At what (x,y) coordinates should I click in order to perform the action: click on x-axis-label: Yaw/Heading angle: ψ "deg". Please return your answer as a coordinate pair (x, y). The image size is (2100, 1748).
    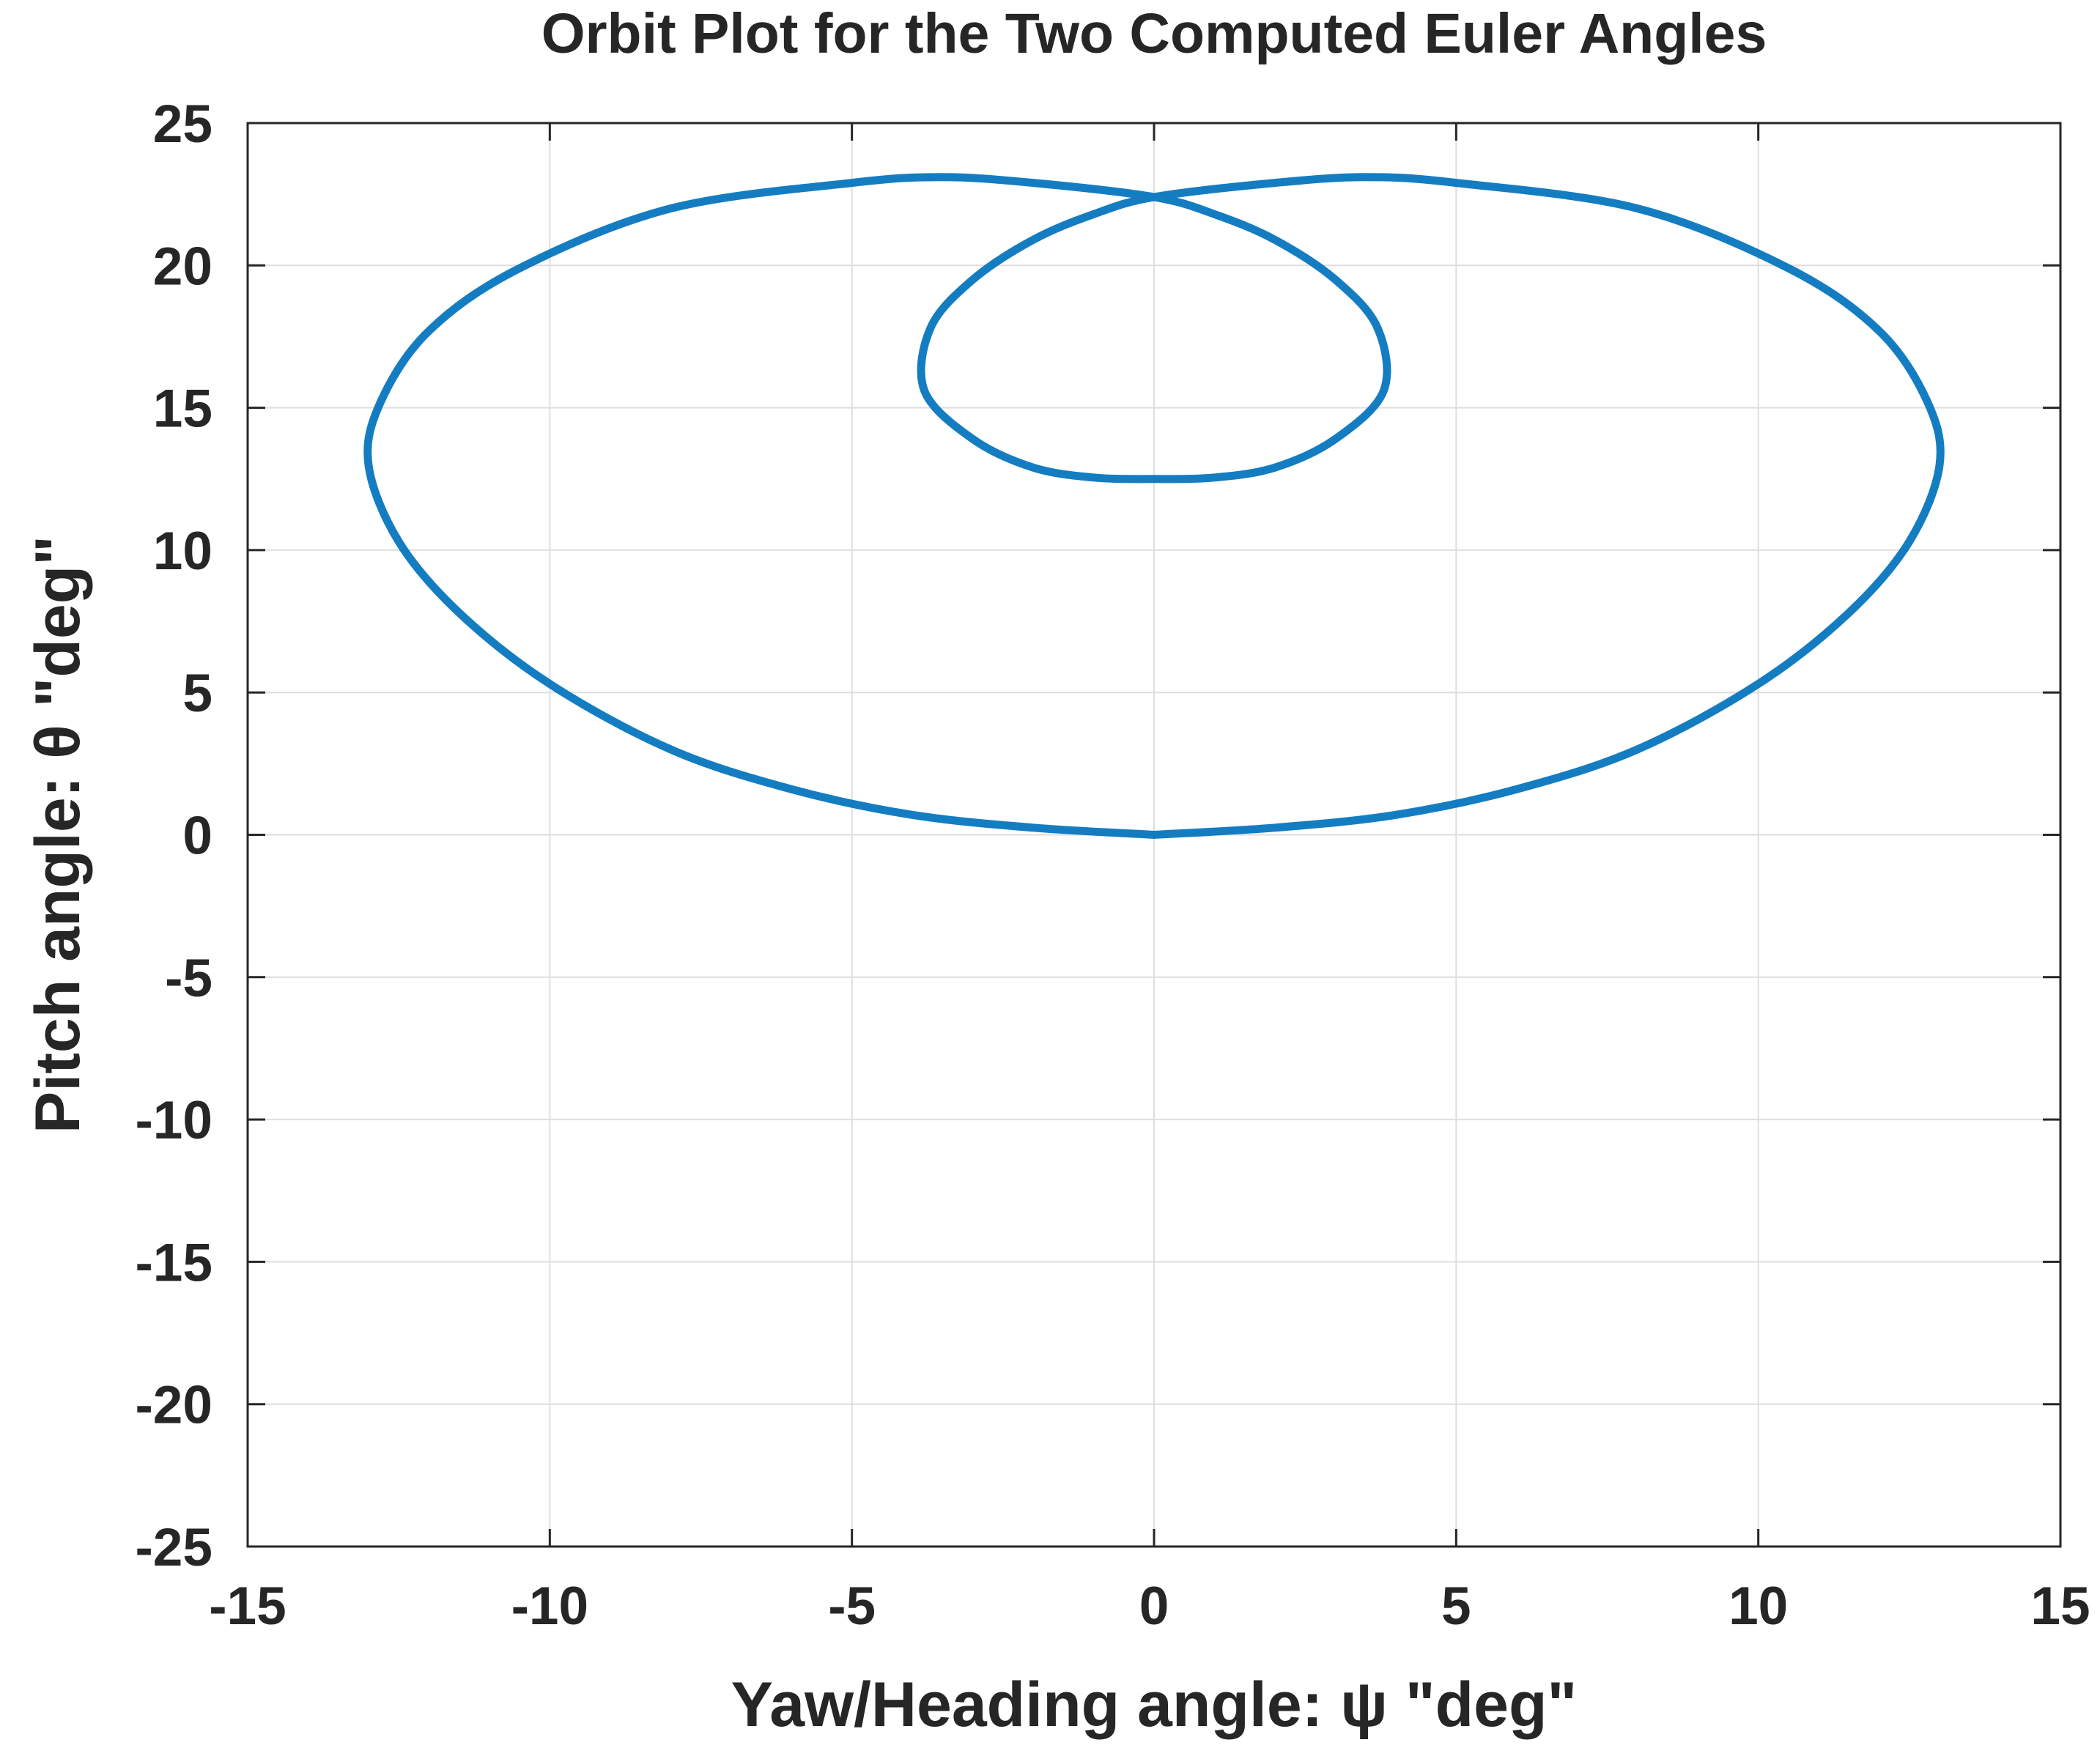
    Looking at the image, I should click on (1154, 1705).